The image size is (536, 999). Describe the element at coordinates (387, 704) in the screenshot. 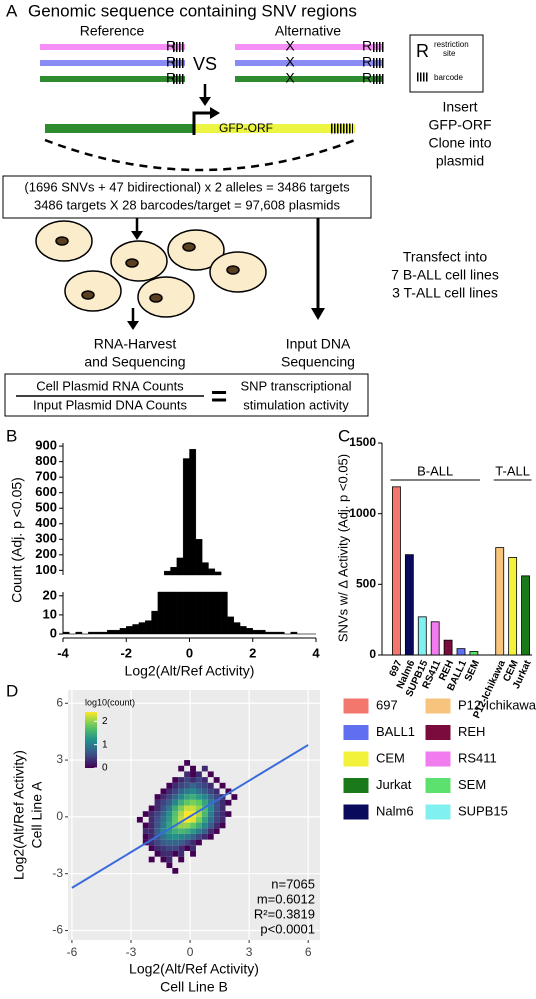

I see `legend-label: 697` at that location.